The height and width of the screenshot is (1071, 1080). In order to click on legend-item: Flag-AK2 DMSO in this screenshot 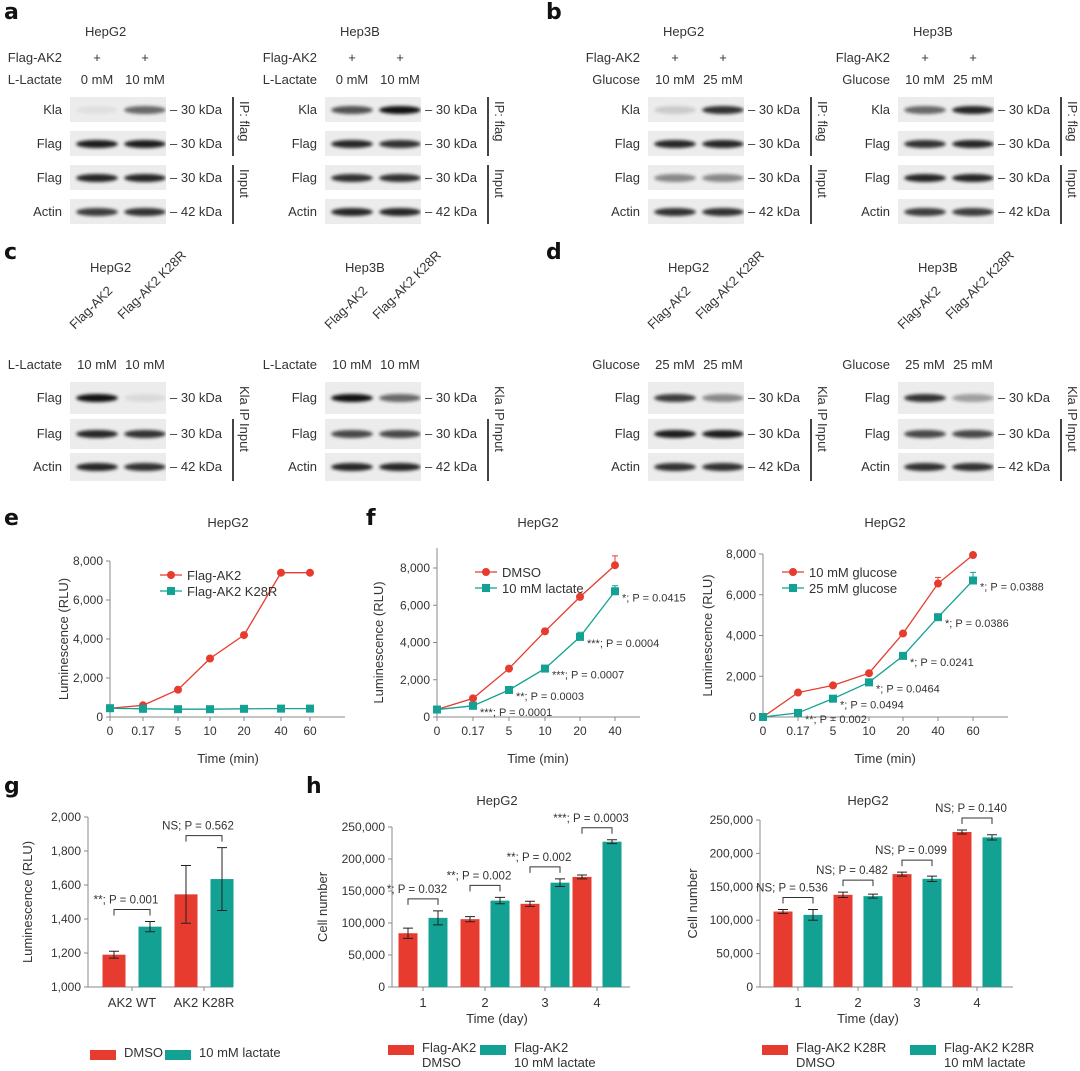, I will do `click(432, 1055)`.